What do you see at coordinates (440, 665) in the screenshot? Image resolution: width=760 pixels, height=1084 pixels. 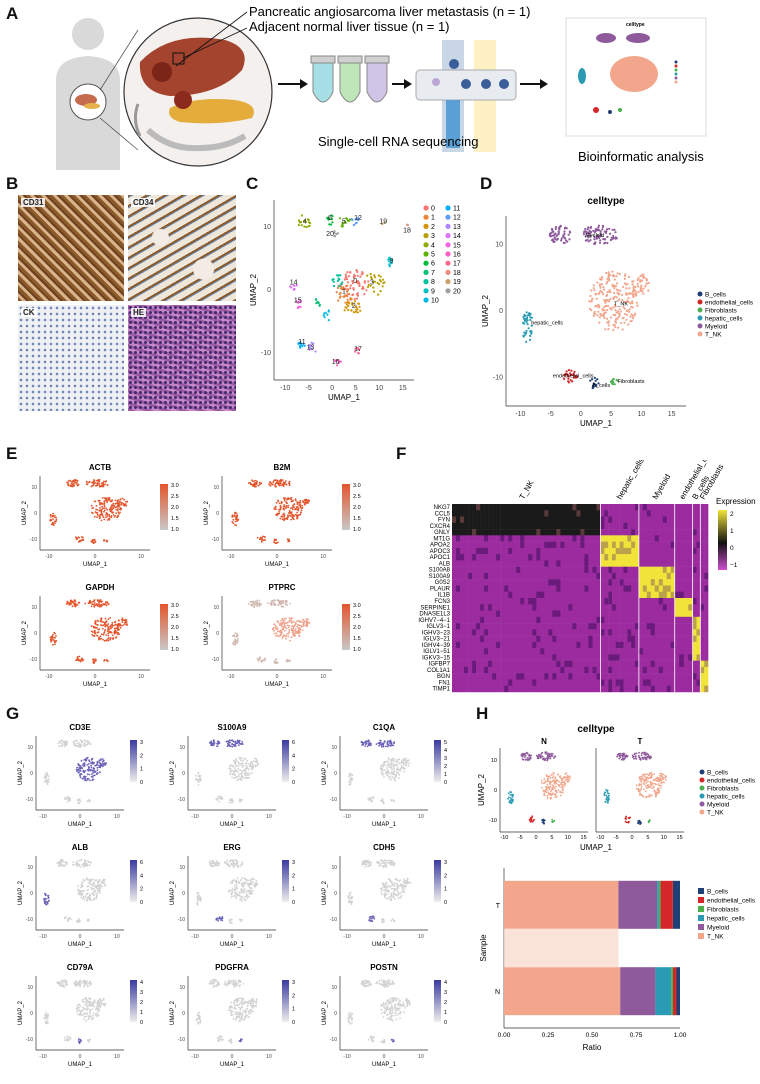 I see `heatmap-gene-label: IGFBP7` at bounding box center [440, 665].